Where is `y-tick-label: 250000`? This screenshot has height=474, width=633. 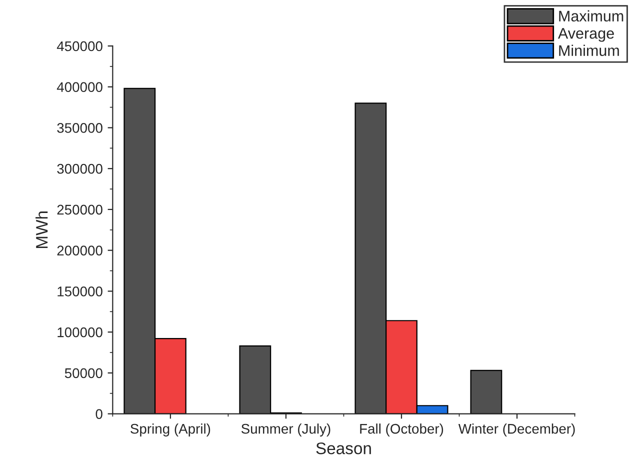 y-tick-label: 250000 is located at coordinates (79, 209).